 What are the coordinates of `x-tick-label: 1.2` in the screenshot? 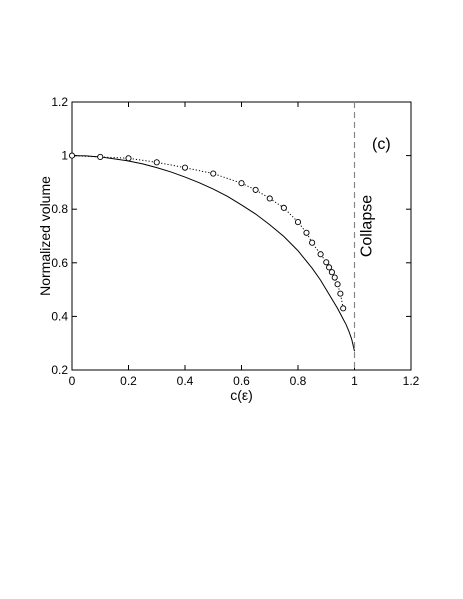 It's located at (411, 381).